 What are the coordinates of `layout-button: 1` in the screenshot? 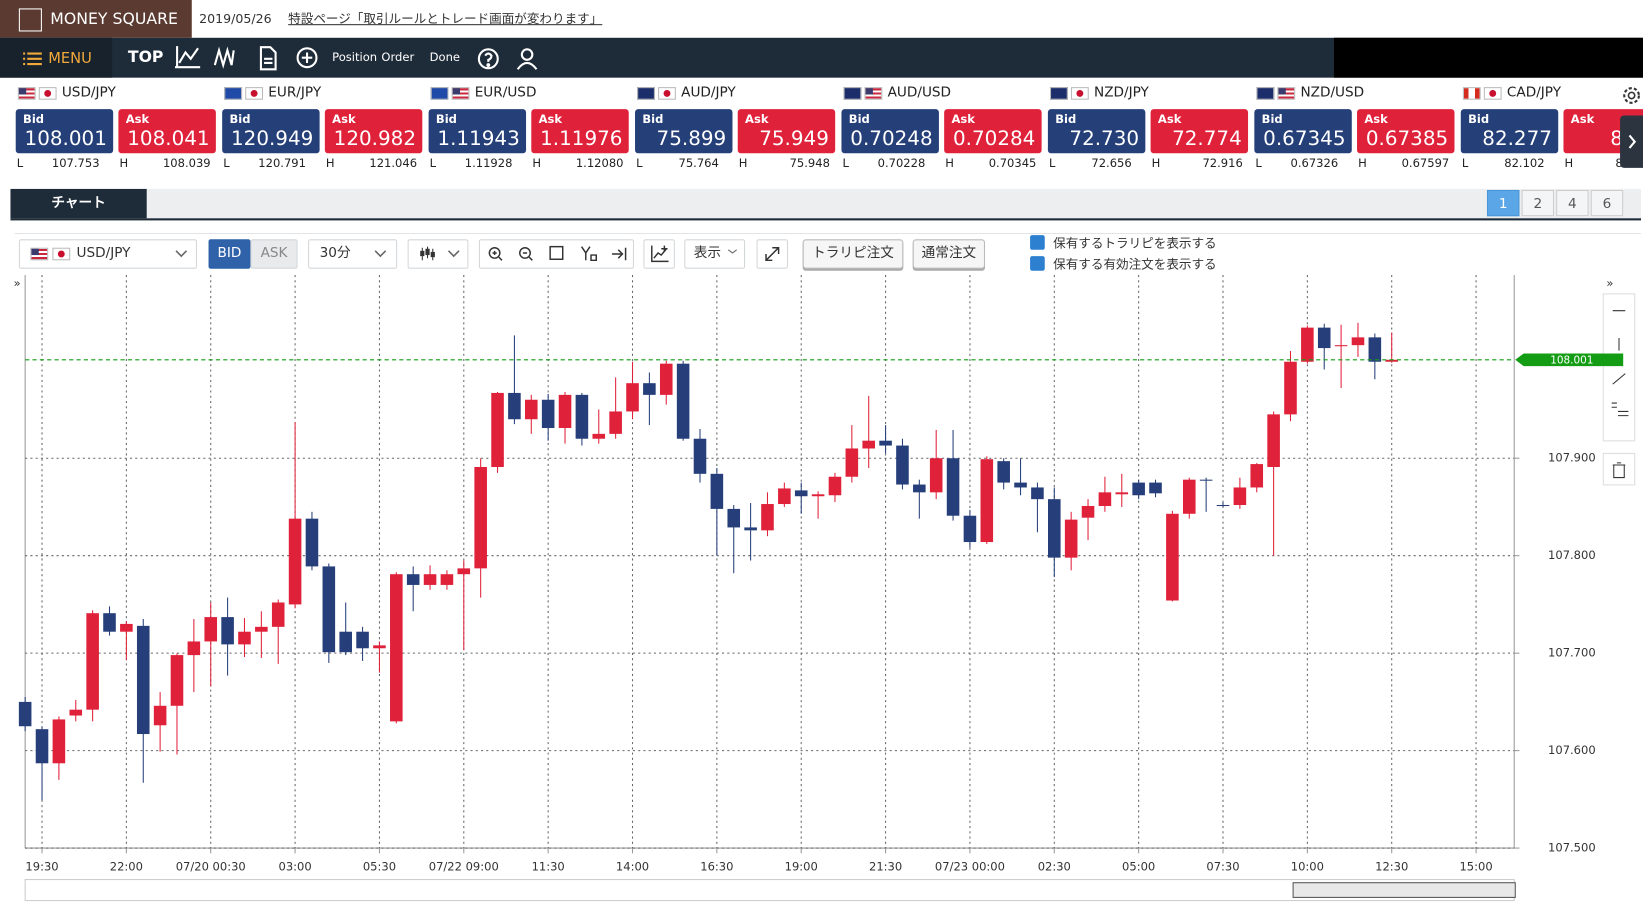 It's located at (1503, 203).